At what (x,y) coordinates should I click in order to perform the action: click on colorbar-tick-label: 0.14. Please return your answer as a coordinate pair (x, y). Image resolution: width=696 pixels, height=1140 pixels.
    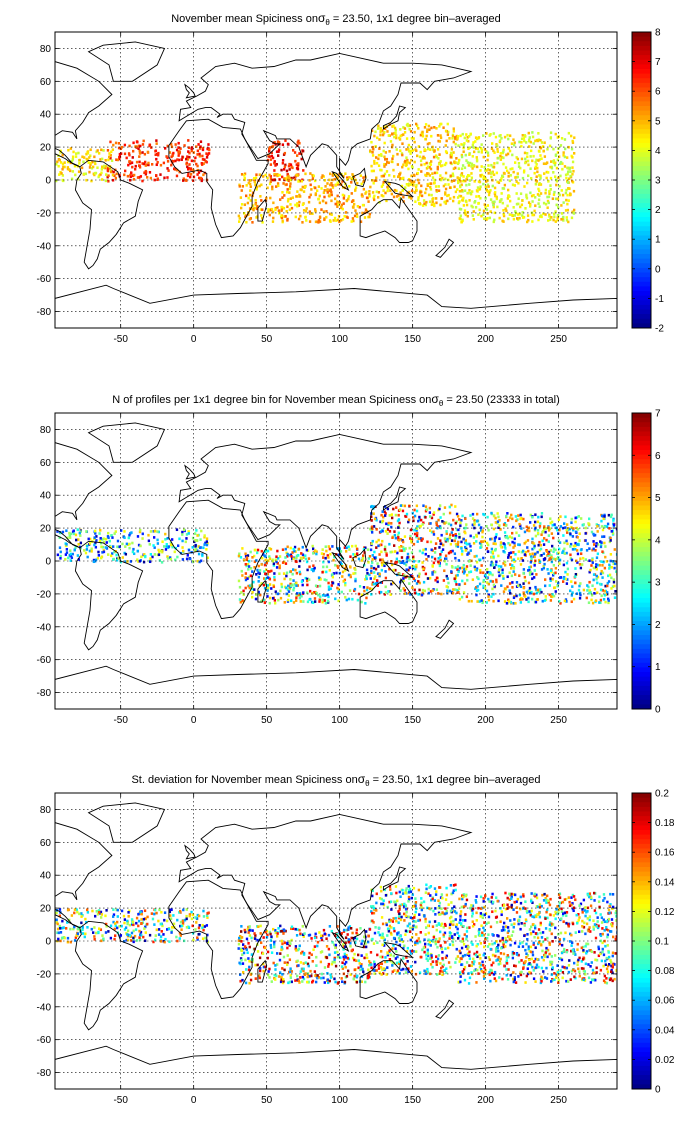
    Looking at the image, I should click on (665, 882).